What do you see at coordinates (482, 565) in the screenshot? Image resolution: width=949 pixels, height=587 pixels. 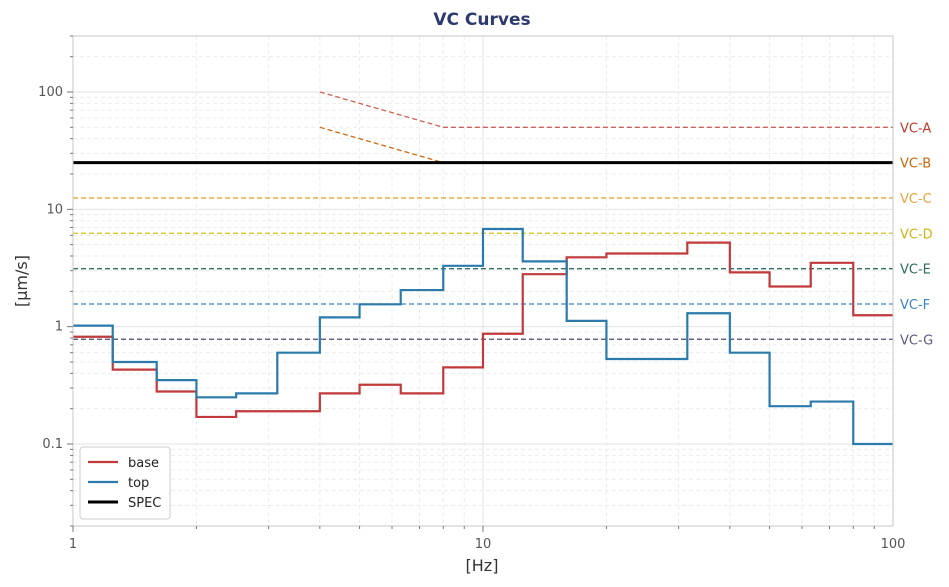 I see `x-axis-label: [Hz]` at bounding box center [482, 565].